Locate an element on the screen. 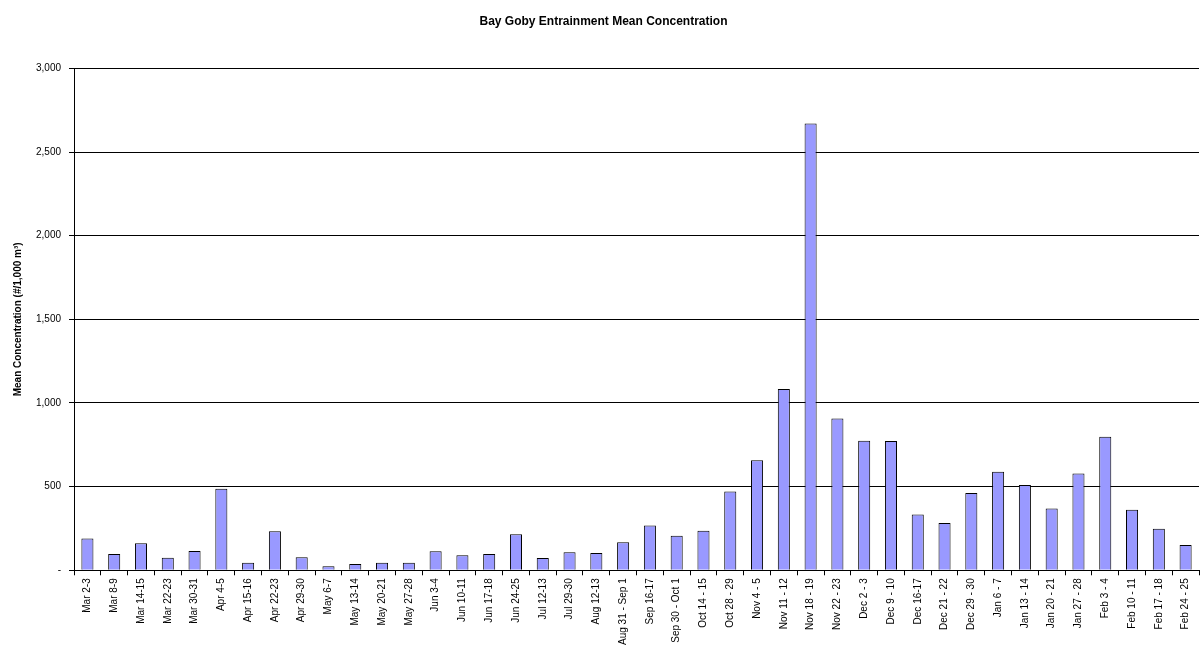 The width and height of the screenshot is (1203, 652). x-tick-label: Jun 3-4 is located at coordinates (435, 594).